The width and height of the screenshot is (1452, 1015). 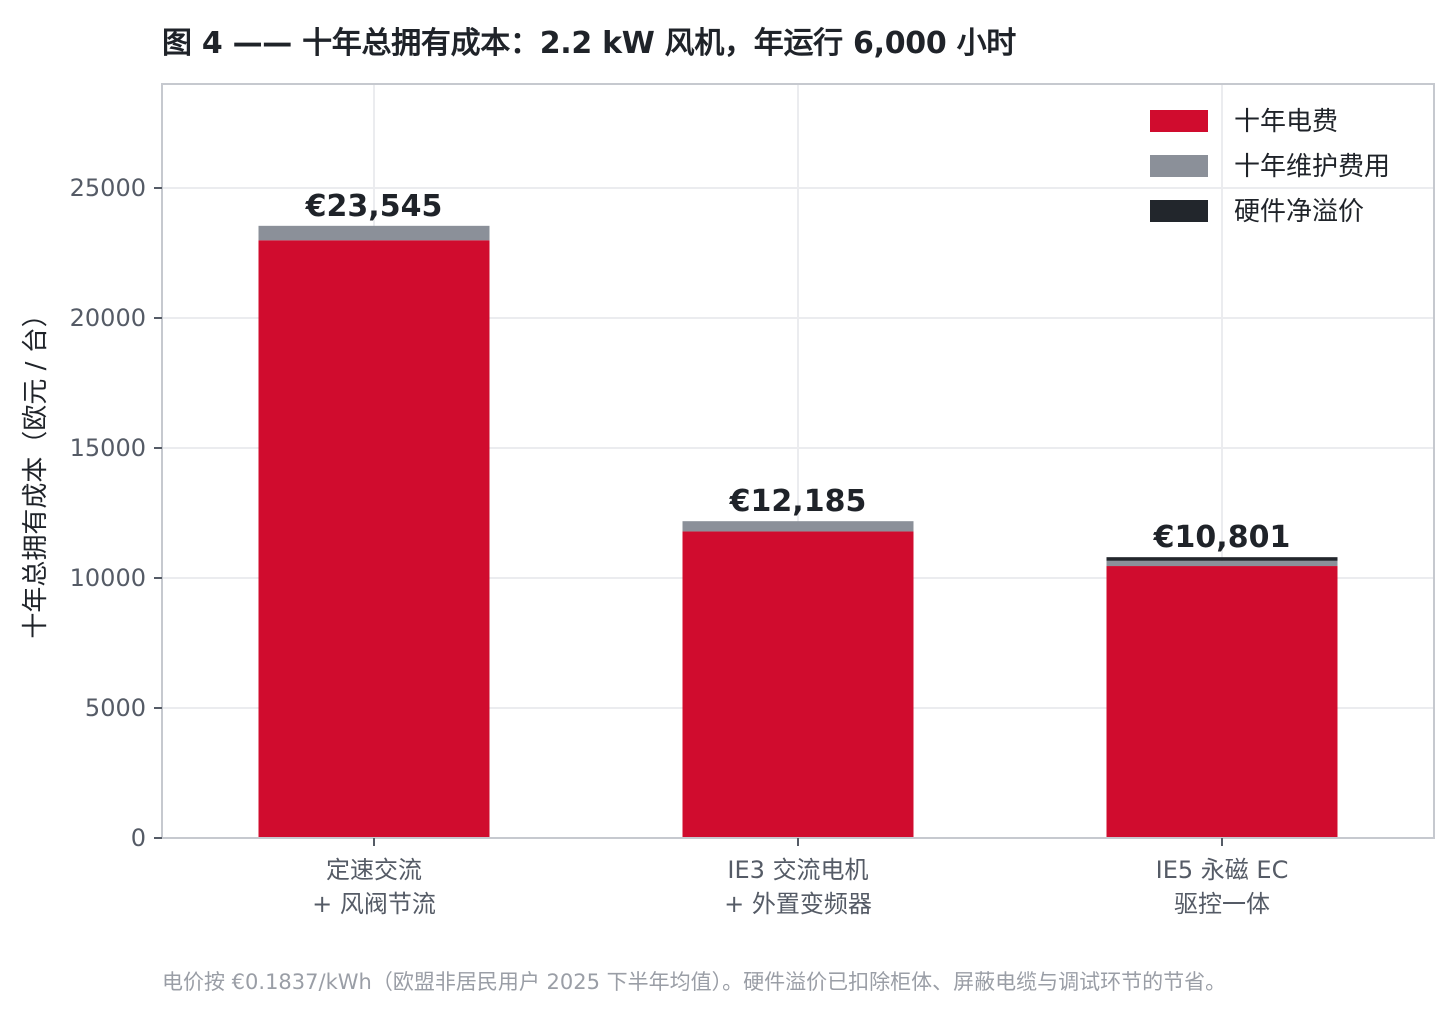 I want to click on legend-label: 十年维护费用, so click(x=1312, y=167).